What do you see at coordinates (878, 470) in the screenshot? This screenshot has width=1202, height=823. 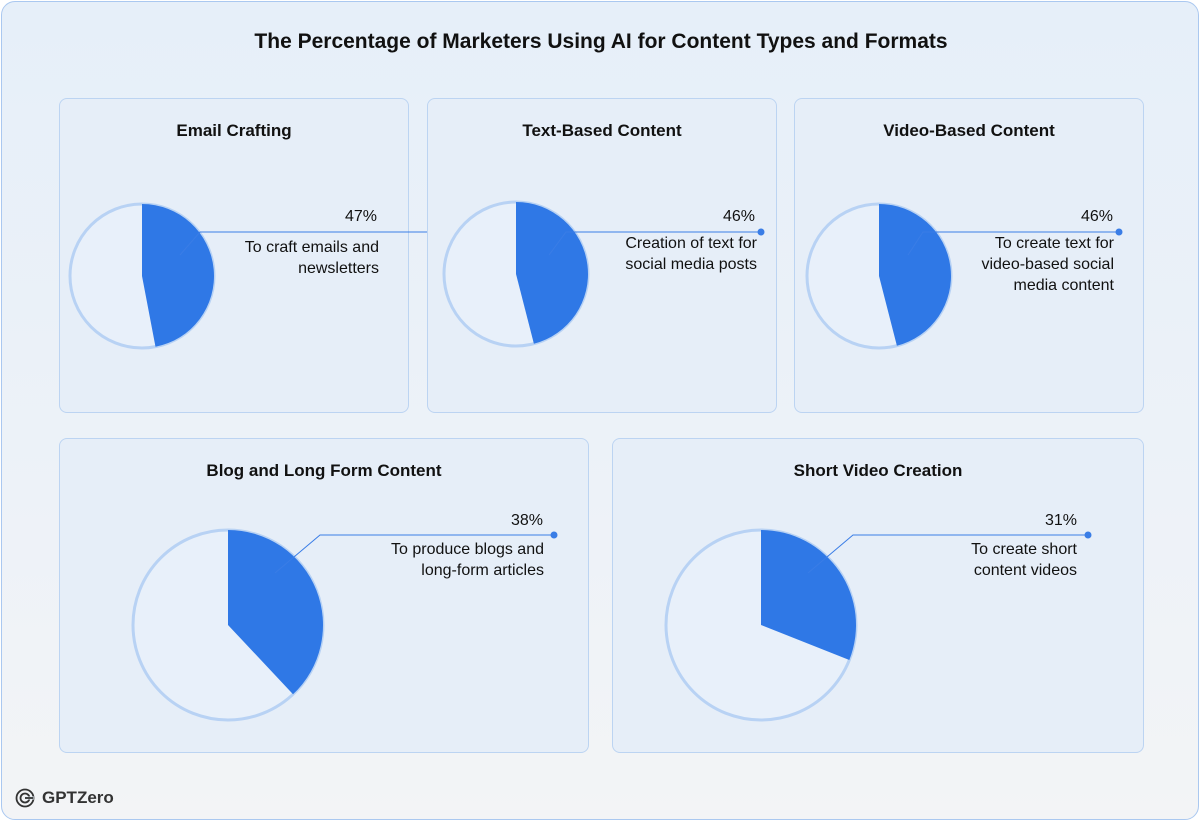 I see `chart-title: Short Video Creation` at bounding box center [878, 470].